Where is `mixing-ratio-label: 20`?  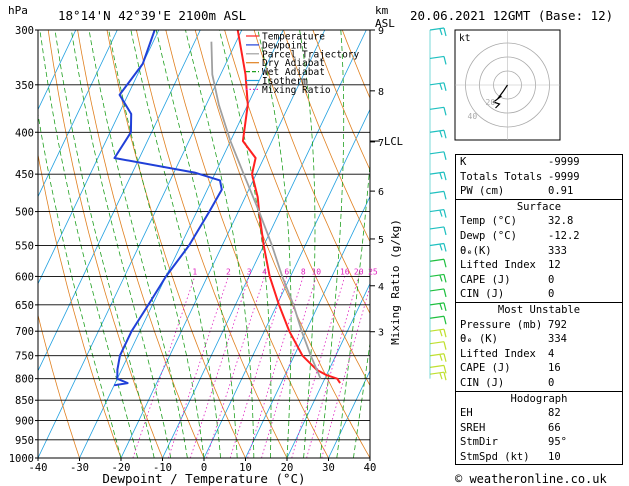
mixing-ratio-label: 20 is located at coordinates (359, 271).